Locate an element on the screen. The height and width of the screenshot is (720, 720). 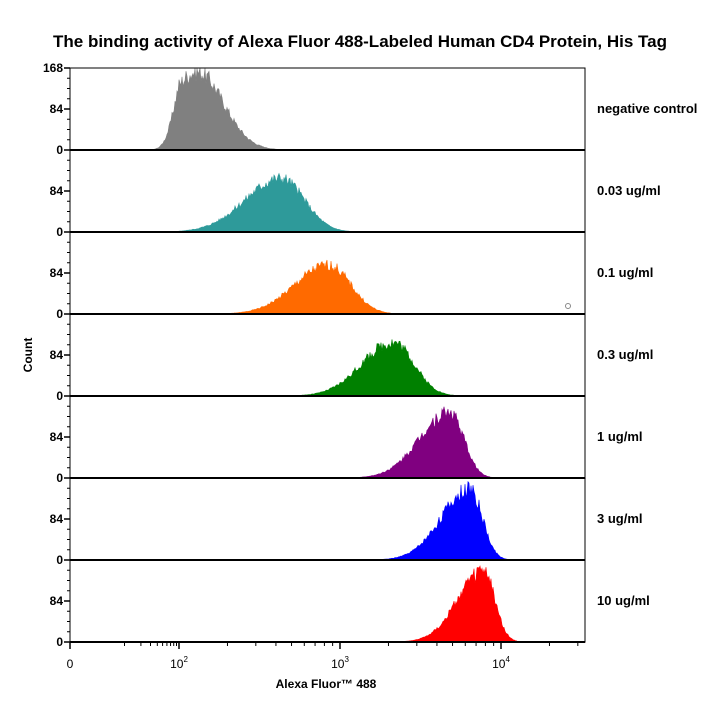
y-tick-label-2-1: 0 is located at coordinates (59, 314).